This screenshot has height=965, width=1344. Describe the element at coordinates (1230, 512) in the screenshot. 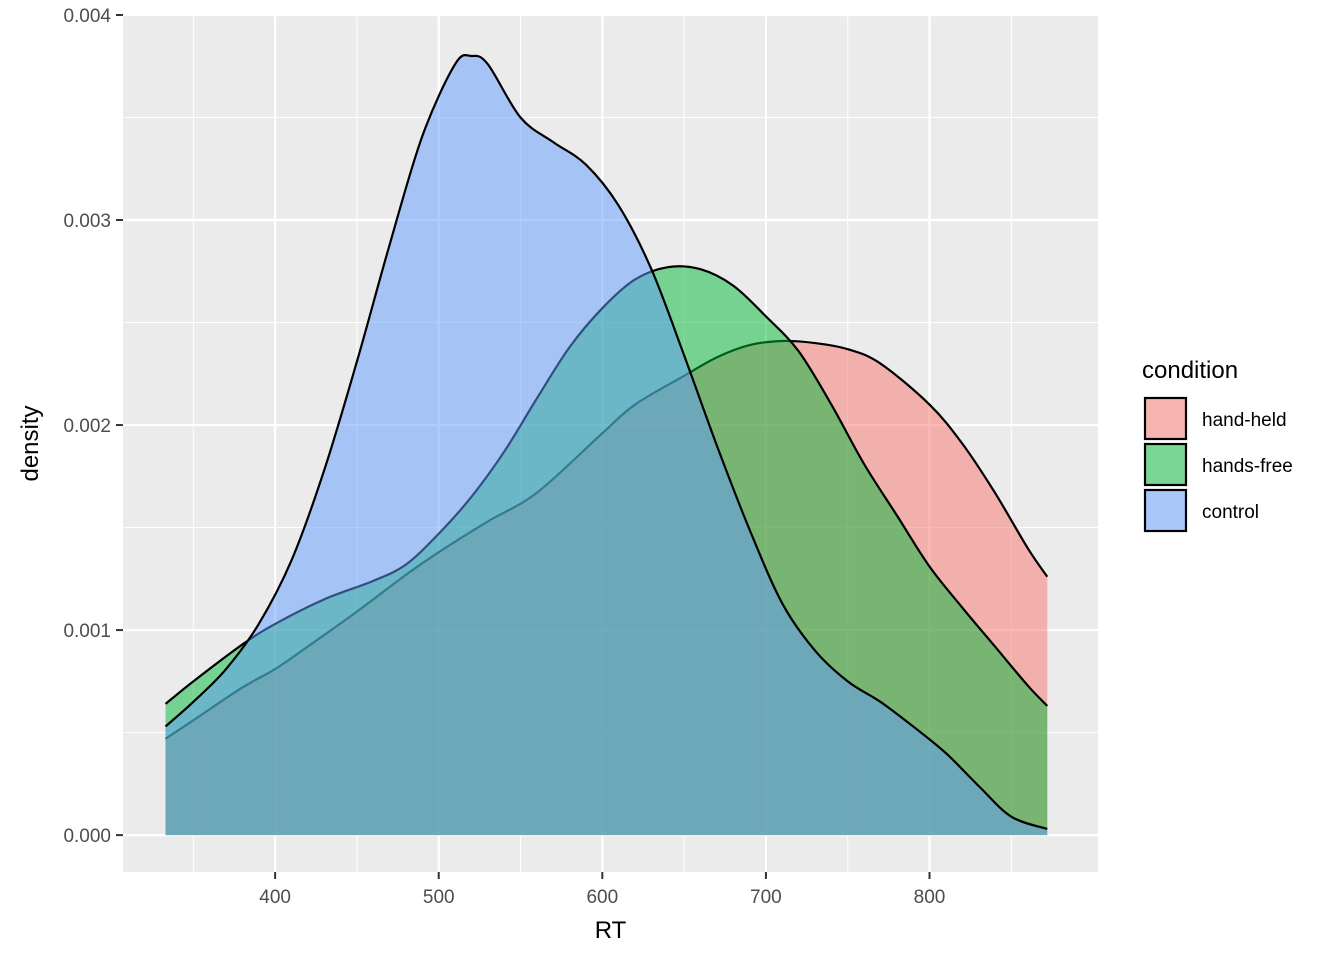

I see `legend-label-control: control` at that location.